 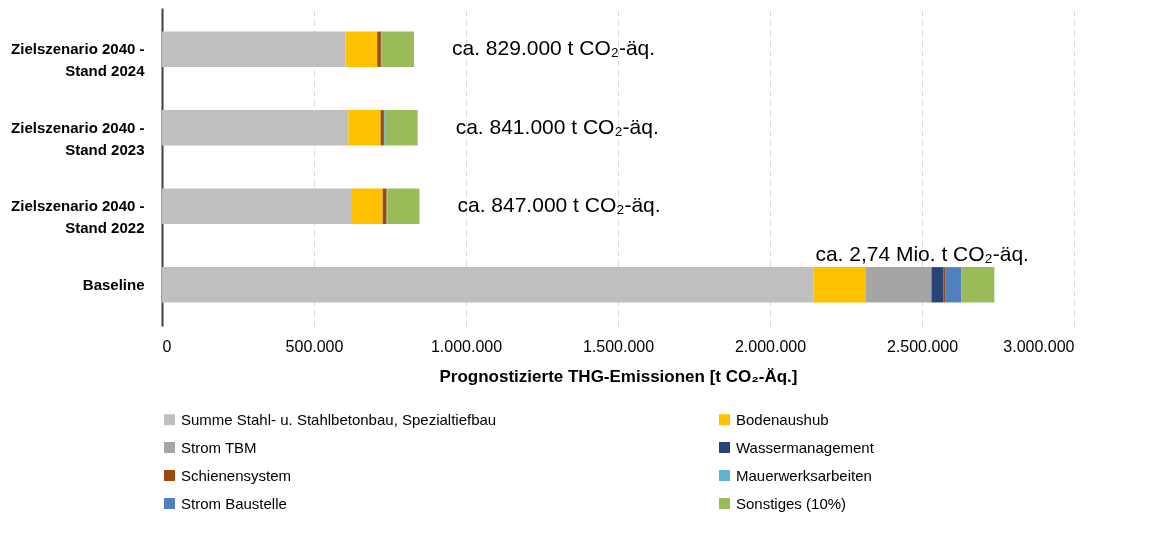 What do you see at coordinates (234, 503) in the screenshot?
I see `legend-label: Strom Baustelle` at bounding box center [234, 503].